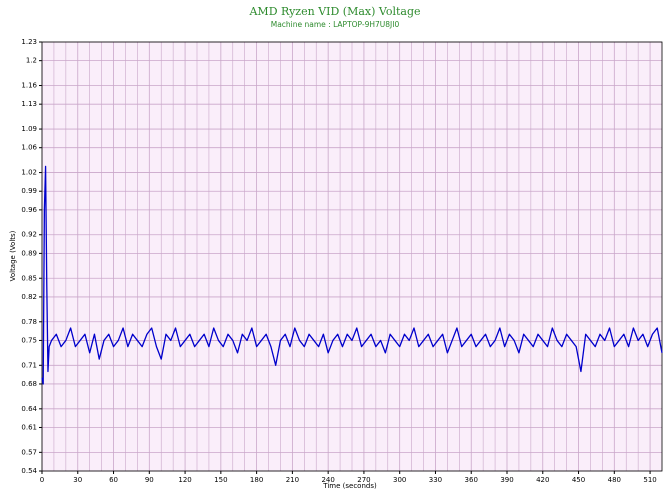  Describe the element at coordinates (29, 253) in the screenshot. I see `y-tick-label: 0.89` at that location.